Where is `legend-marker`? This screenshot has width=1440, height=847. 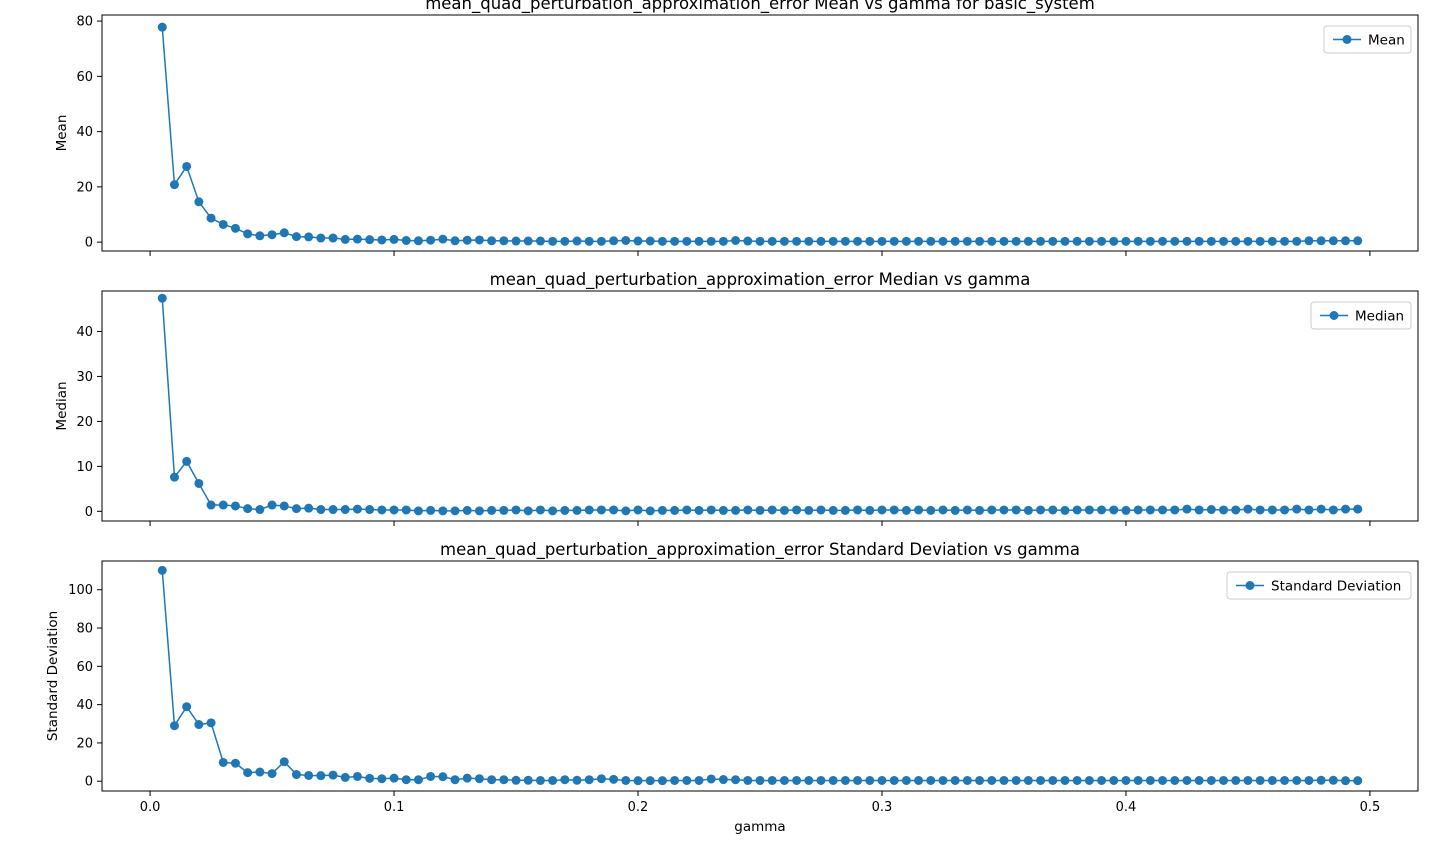
legend-marker is located at coordinates (1334, 315).